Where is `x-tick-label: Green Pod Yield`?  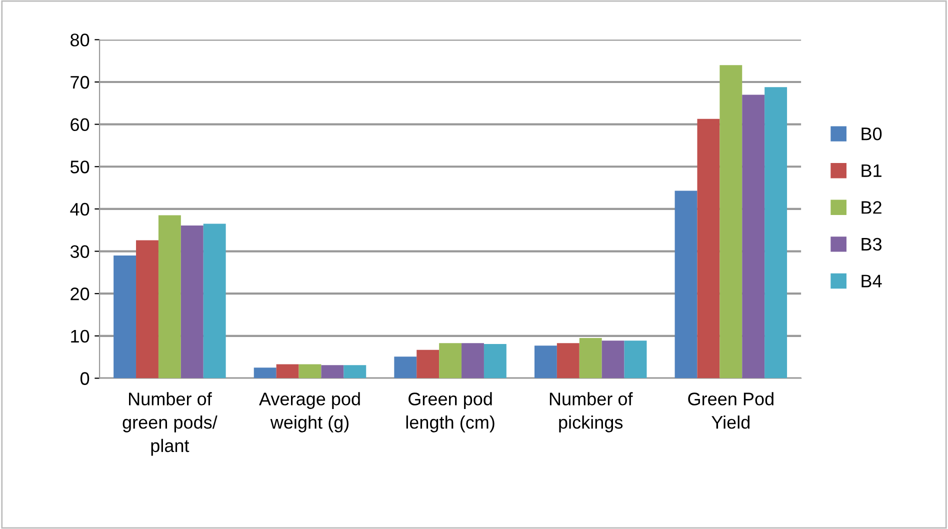
x-tick-label: Green Pod Yield is located at coordinates (731, 410).